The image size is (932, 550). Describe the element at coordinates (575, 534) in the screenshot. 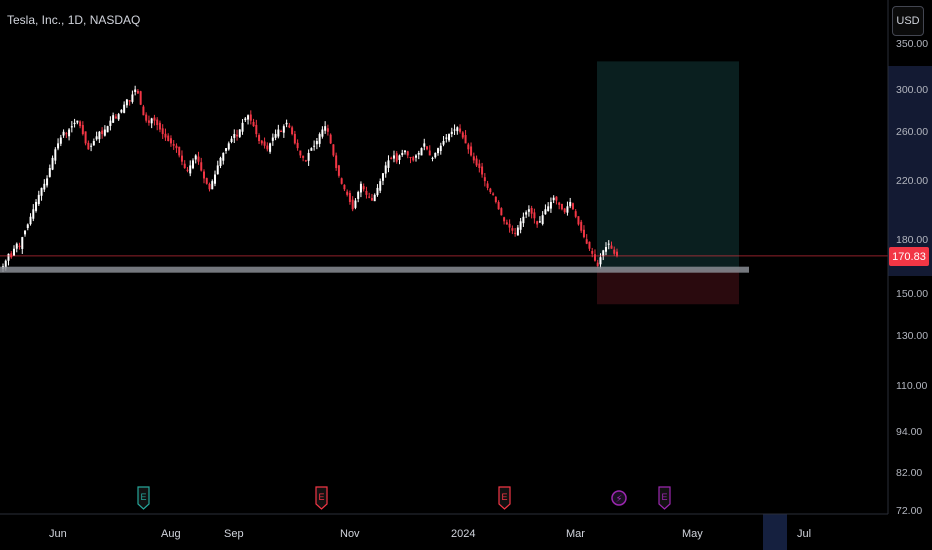

I see `time-axis-label: Mar` at that location.